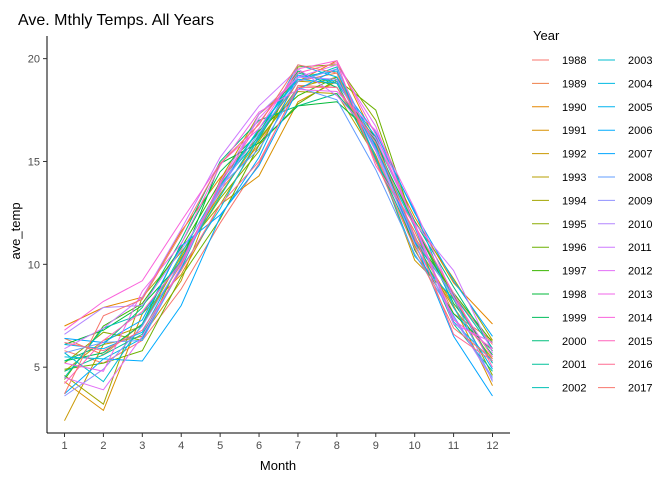 The height and width of the screenshot is (480, 672). Describe the element at coordinates (640, 84) in the screenshot. I see `legend-label-2004: 2004` at that location.